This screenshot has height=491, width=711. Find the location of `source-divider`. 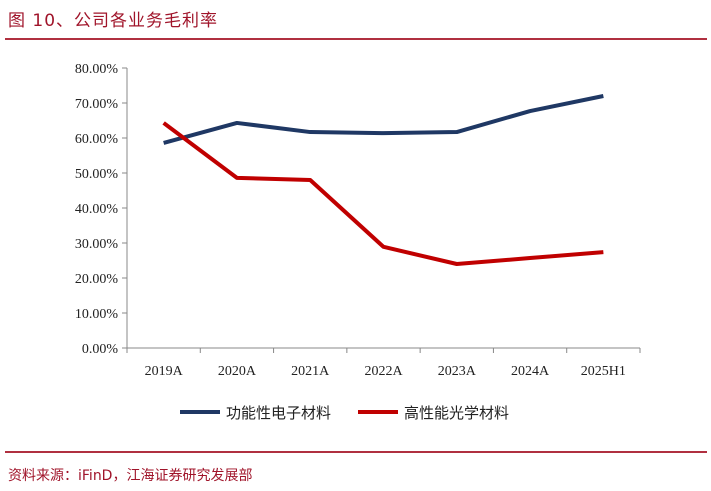

source-divider is located at coordinates (356, 452).